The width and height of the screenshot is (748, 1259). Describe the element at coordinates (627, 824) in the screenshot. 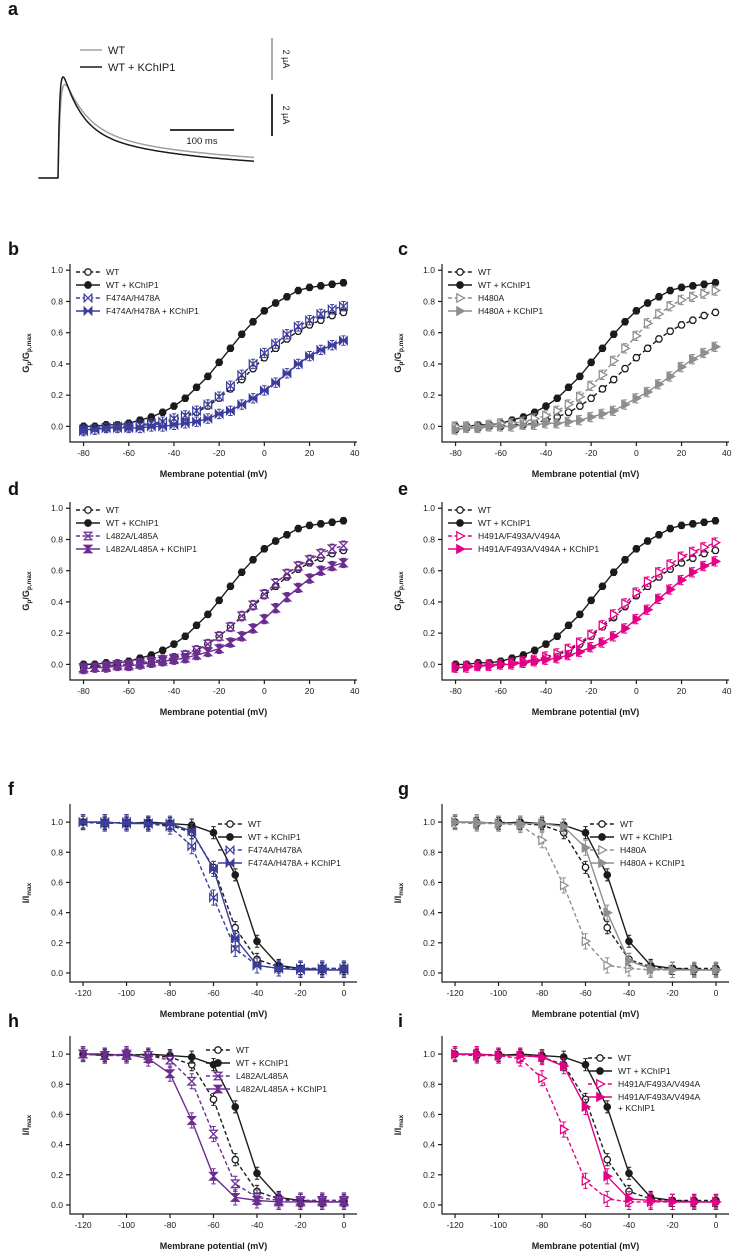

I see `legend-label: WT` at that location.